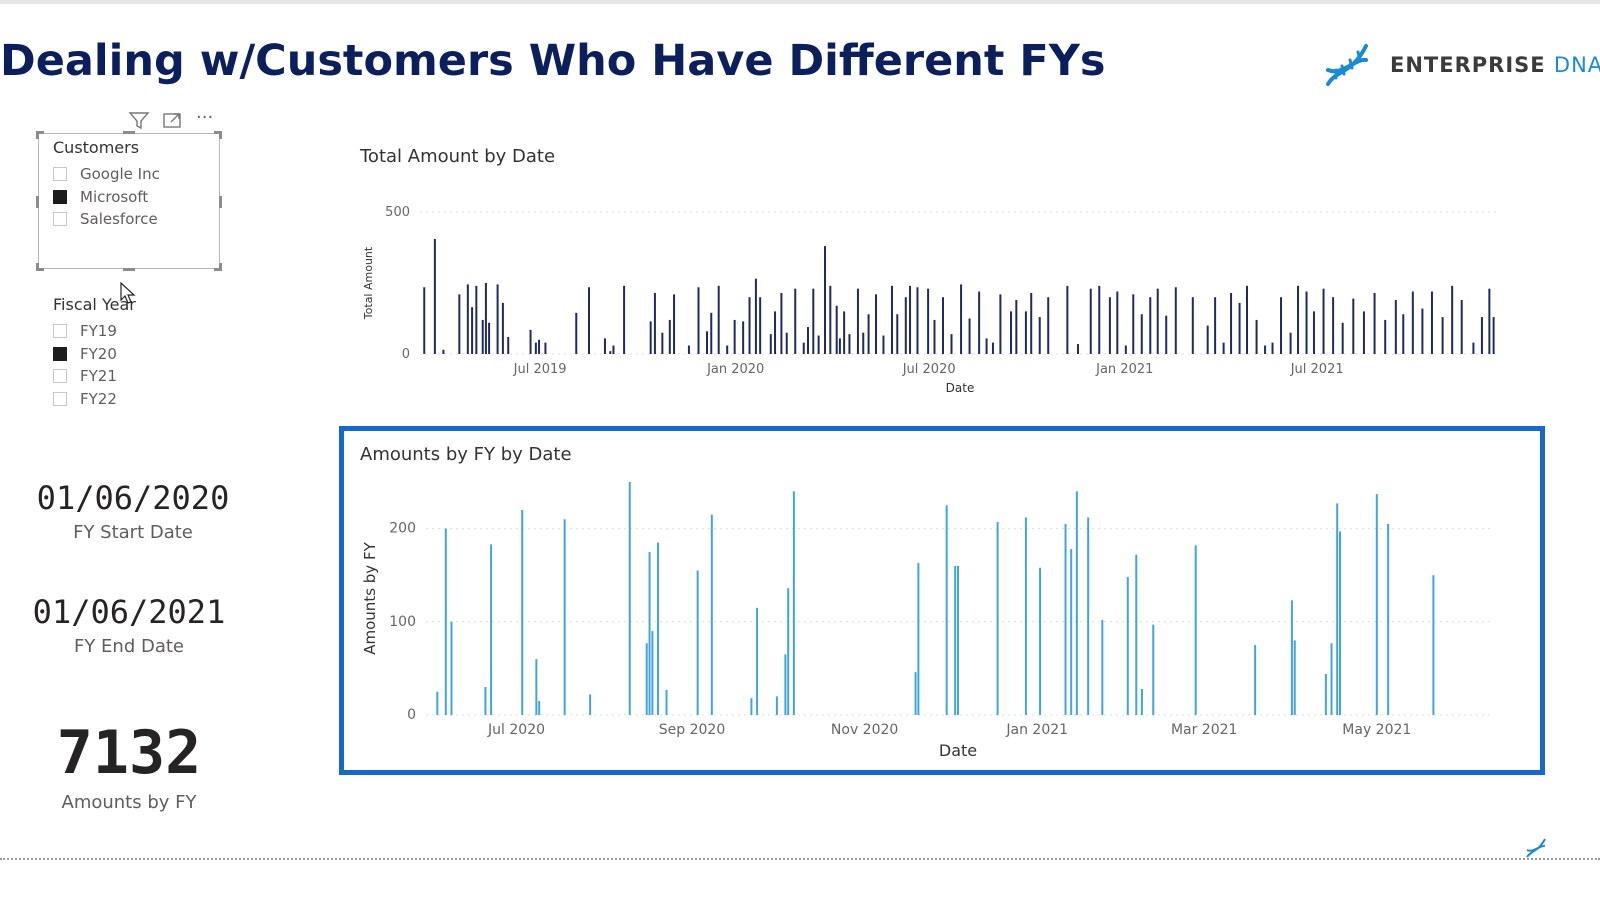 The image size is (1600, 902). What do you see at coordinates (205, 117) in the screenshot?
I see `more-options-icon: ···` at bounding box center [205, 117].